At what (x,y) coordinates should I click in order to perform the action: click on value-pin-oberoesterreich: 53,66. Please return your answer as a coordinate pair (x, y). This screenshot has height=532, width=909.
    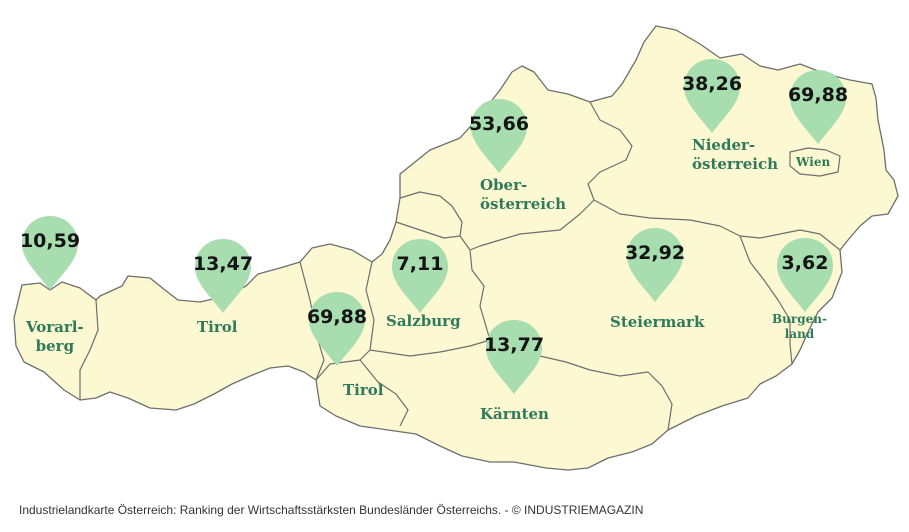
    Looking at the image, I should click on (499, 142).